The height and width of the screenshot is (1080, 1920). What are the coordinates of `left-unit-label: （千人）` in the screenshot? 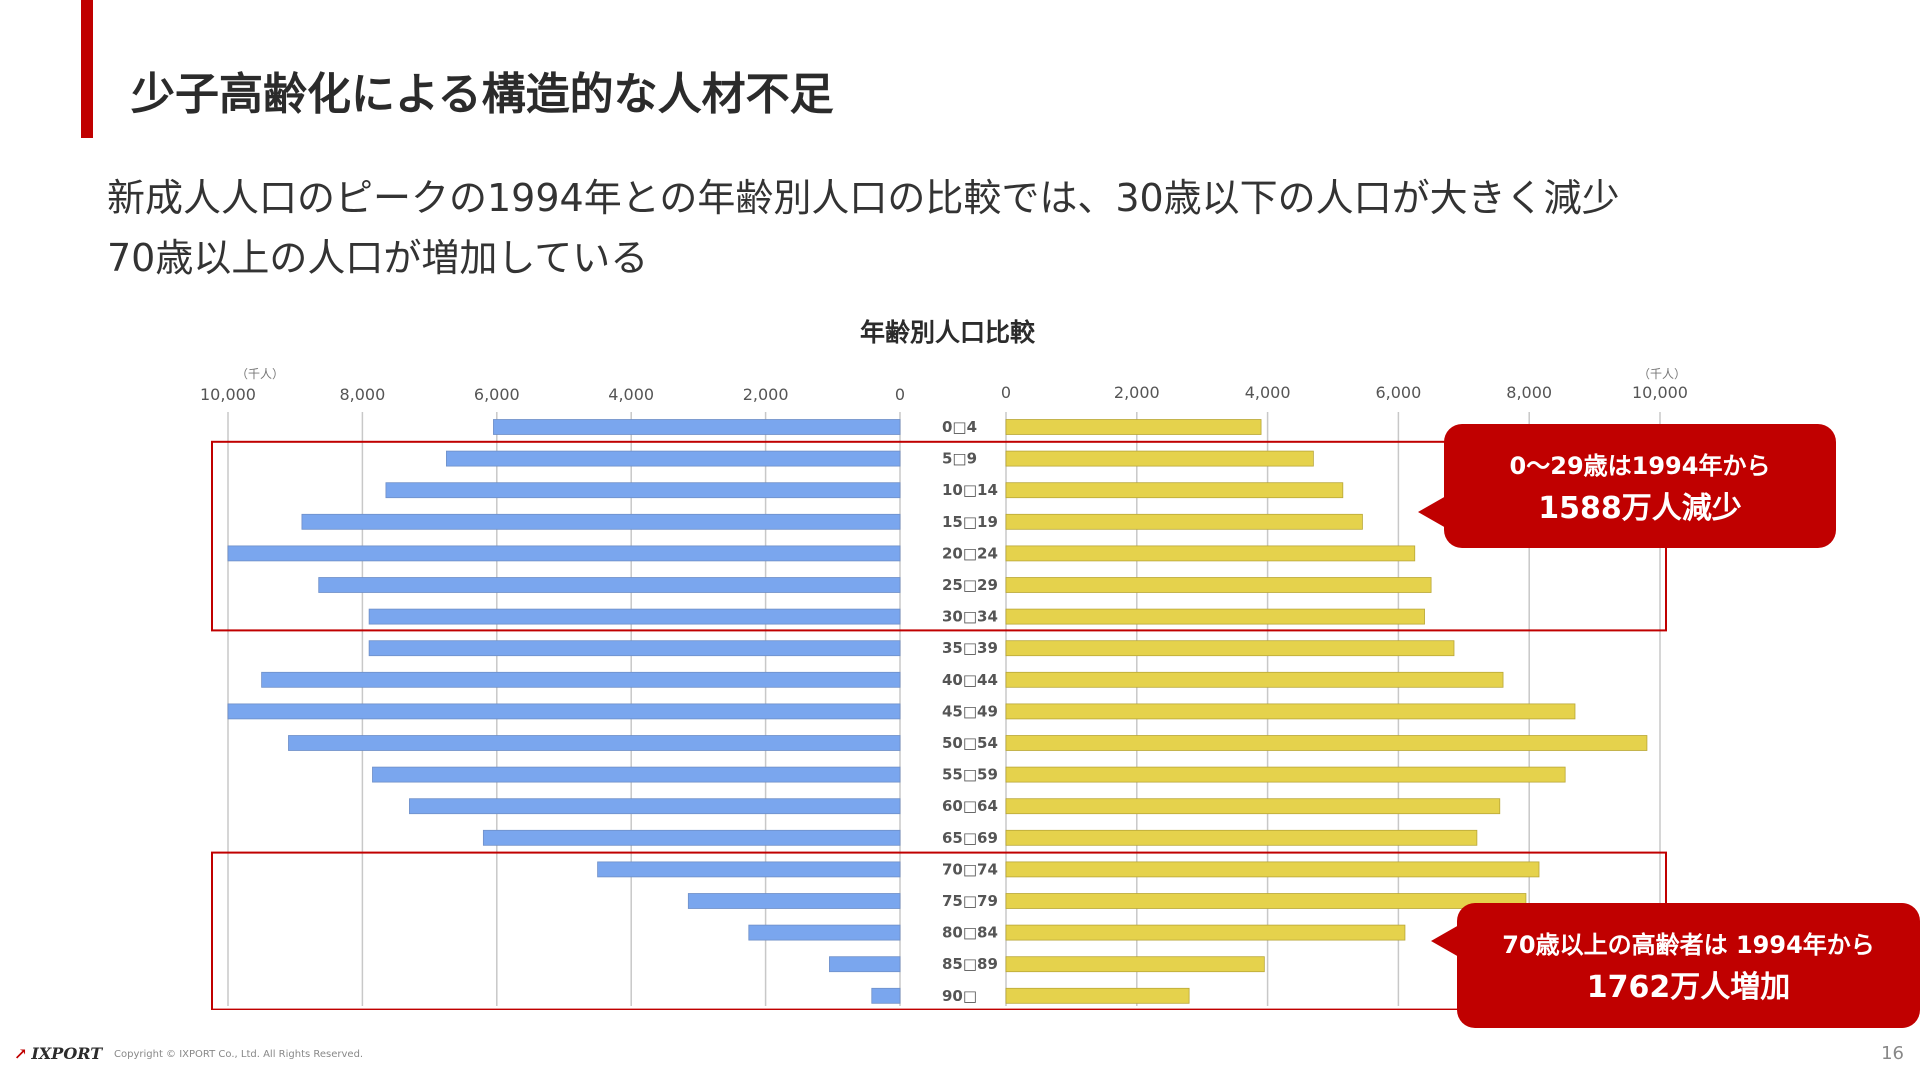 It's located at (260, 374).